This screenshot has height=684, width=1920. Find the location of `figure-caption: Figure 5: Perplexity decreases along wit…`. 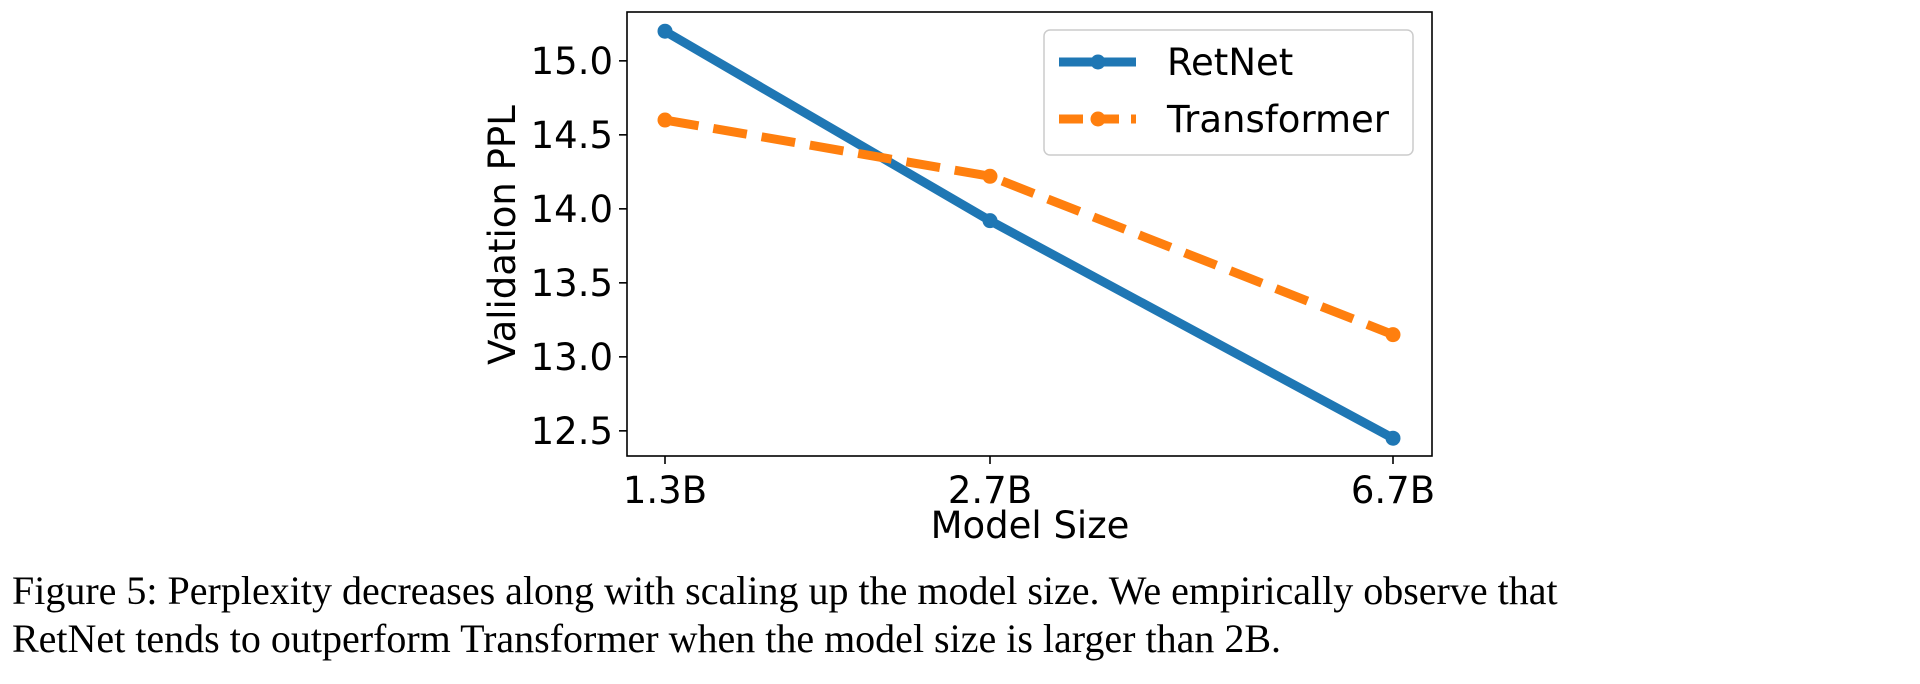

figure-caption: Figure 5: Perplexity decreases along wit… is located at coordinates (785, 614).